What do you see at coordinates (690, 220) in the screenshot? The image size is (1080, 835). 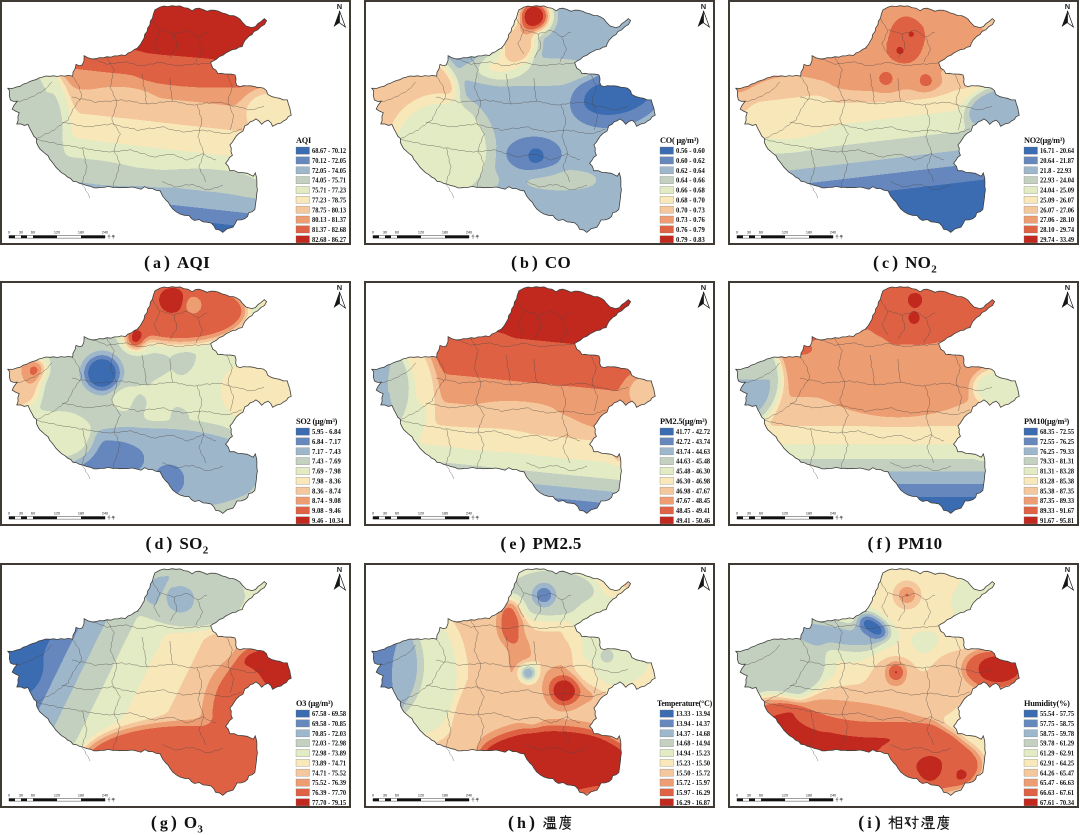 I see `svg-text: 0.73 - 0.76` at bounding box center [690, 220].